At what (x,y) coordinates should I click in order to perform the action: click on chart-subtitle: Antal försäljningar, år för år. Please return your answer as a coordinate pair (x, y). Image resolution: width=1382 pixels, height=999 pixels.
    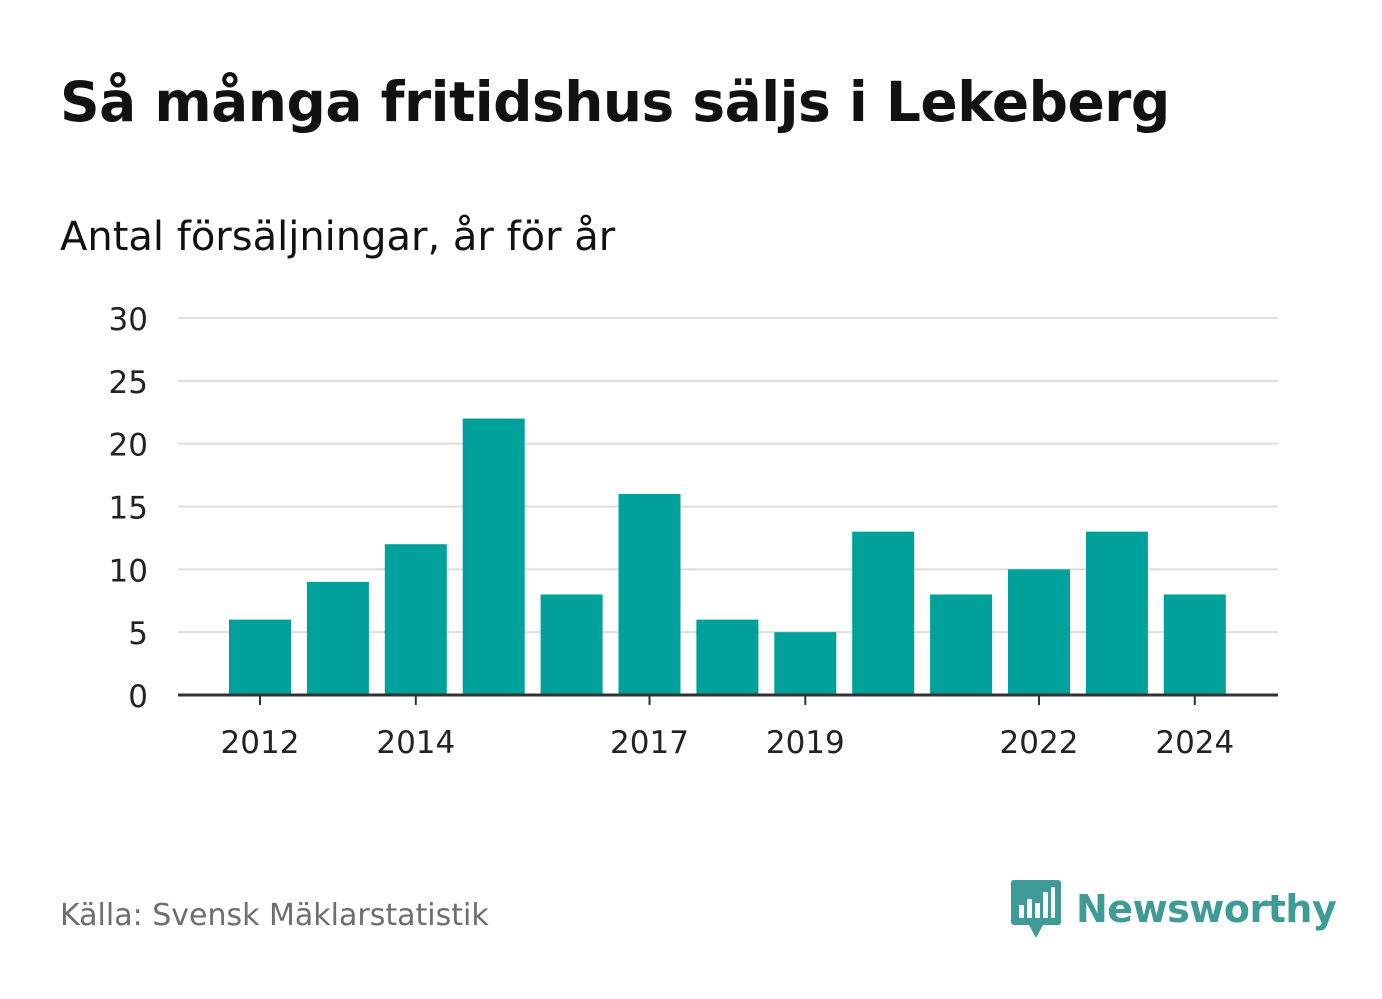
    Looking at the image, I should click on (338, 237).